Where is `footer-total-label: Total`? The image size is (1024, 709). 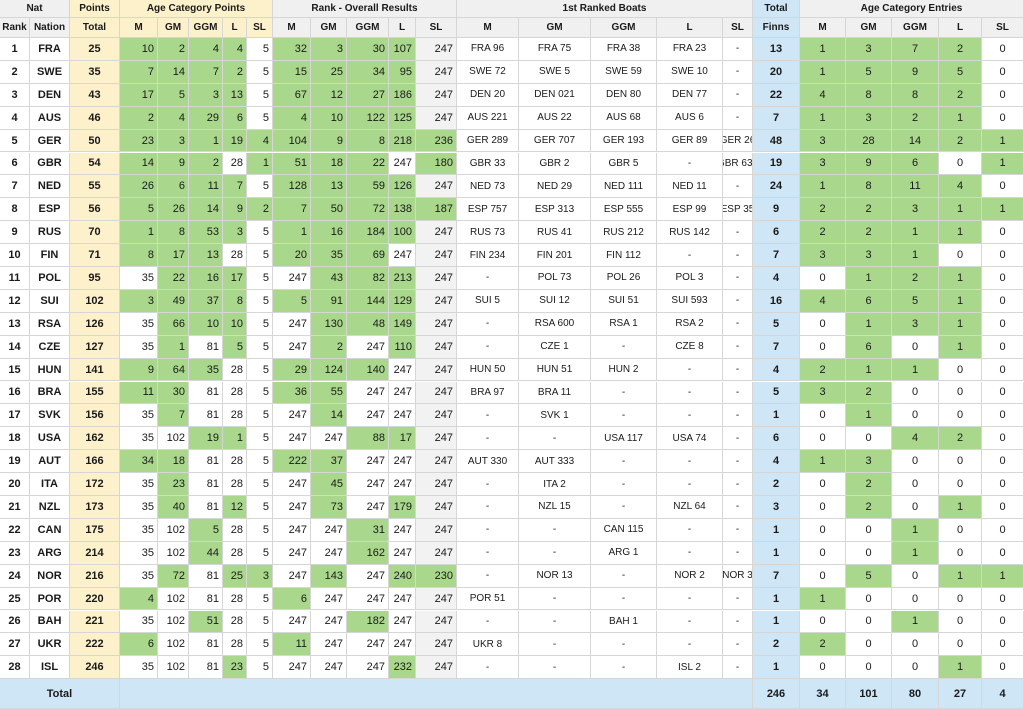 footer-total-label: Total is located at coordinates (60, 694).